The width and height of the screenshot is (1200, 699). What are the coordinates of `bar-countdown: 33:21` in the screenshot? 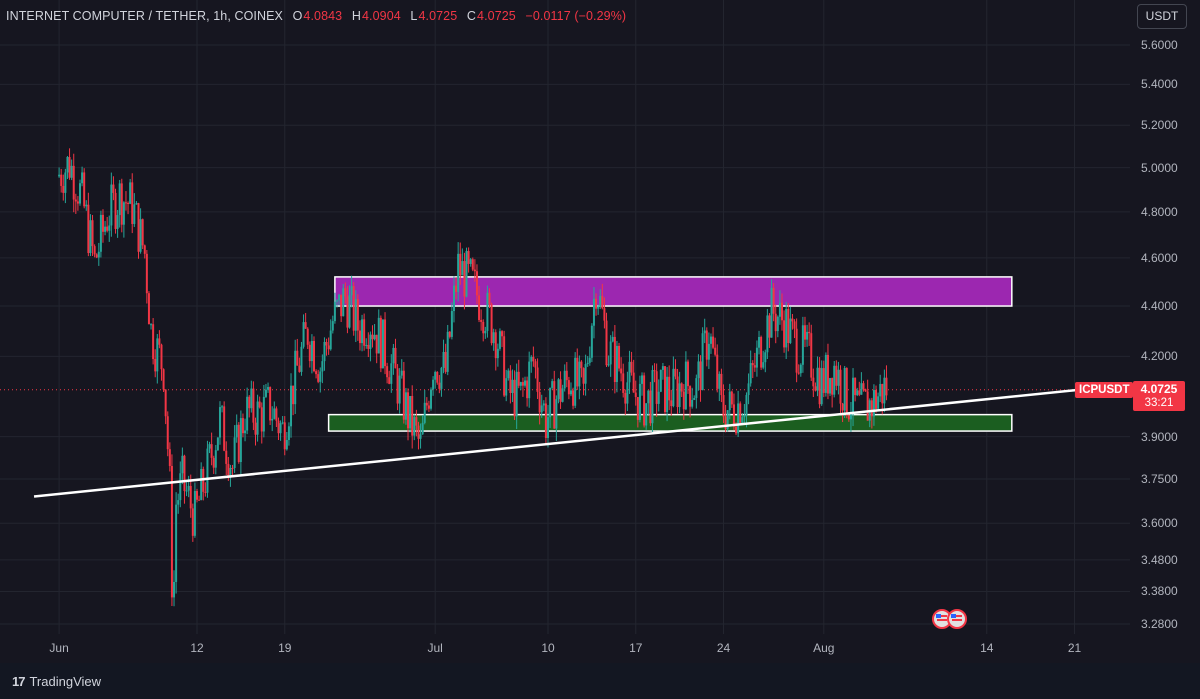 It's located at (1159, 403).